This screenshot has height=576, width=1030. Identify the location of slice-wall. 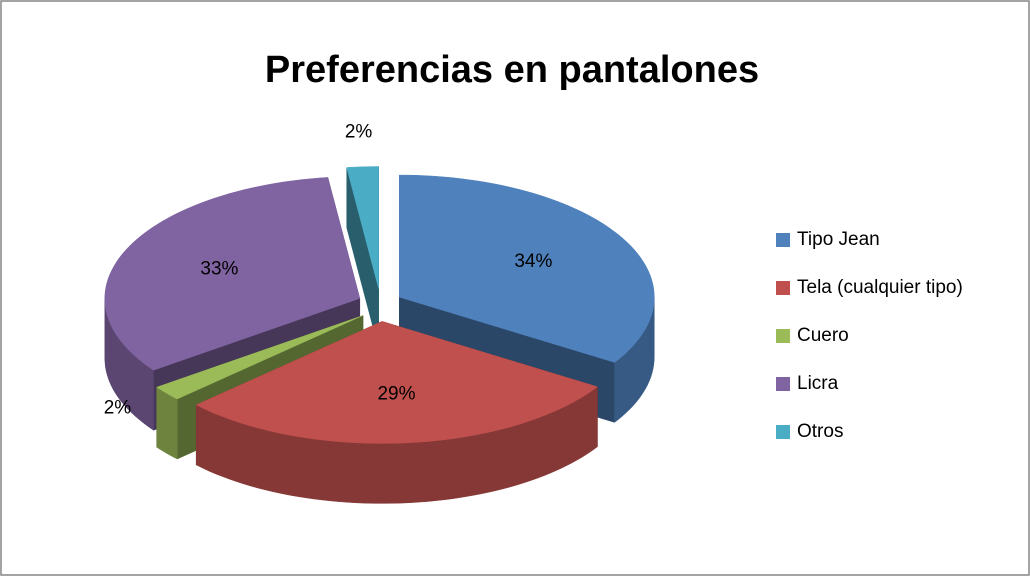
(167, 423).